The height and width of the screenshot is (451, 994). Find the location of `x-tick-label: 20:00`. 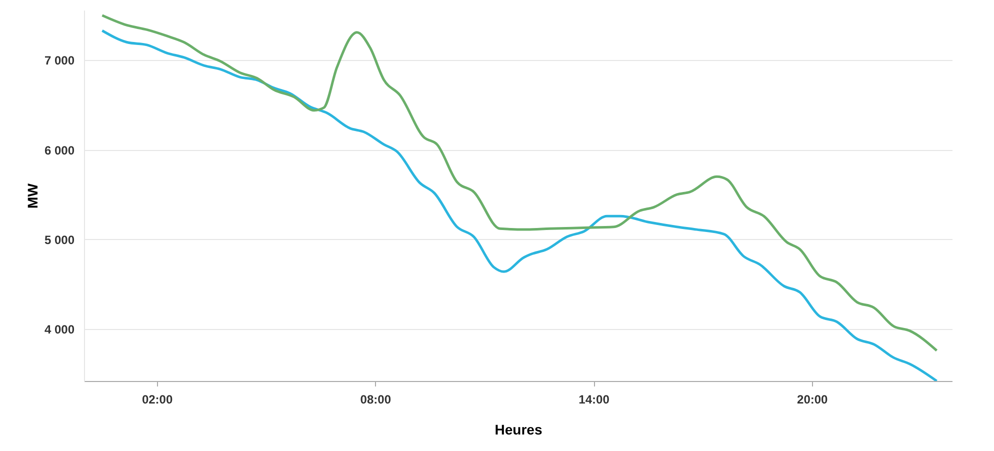

x-tick-label: 20:00 is located at coordinates (812, 399).